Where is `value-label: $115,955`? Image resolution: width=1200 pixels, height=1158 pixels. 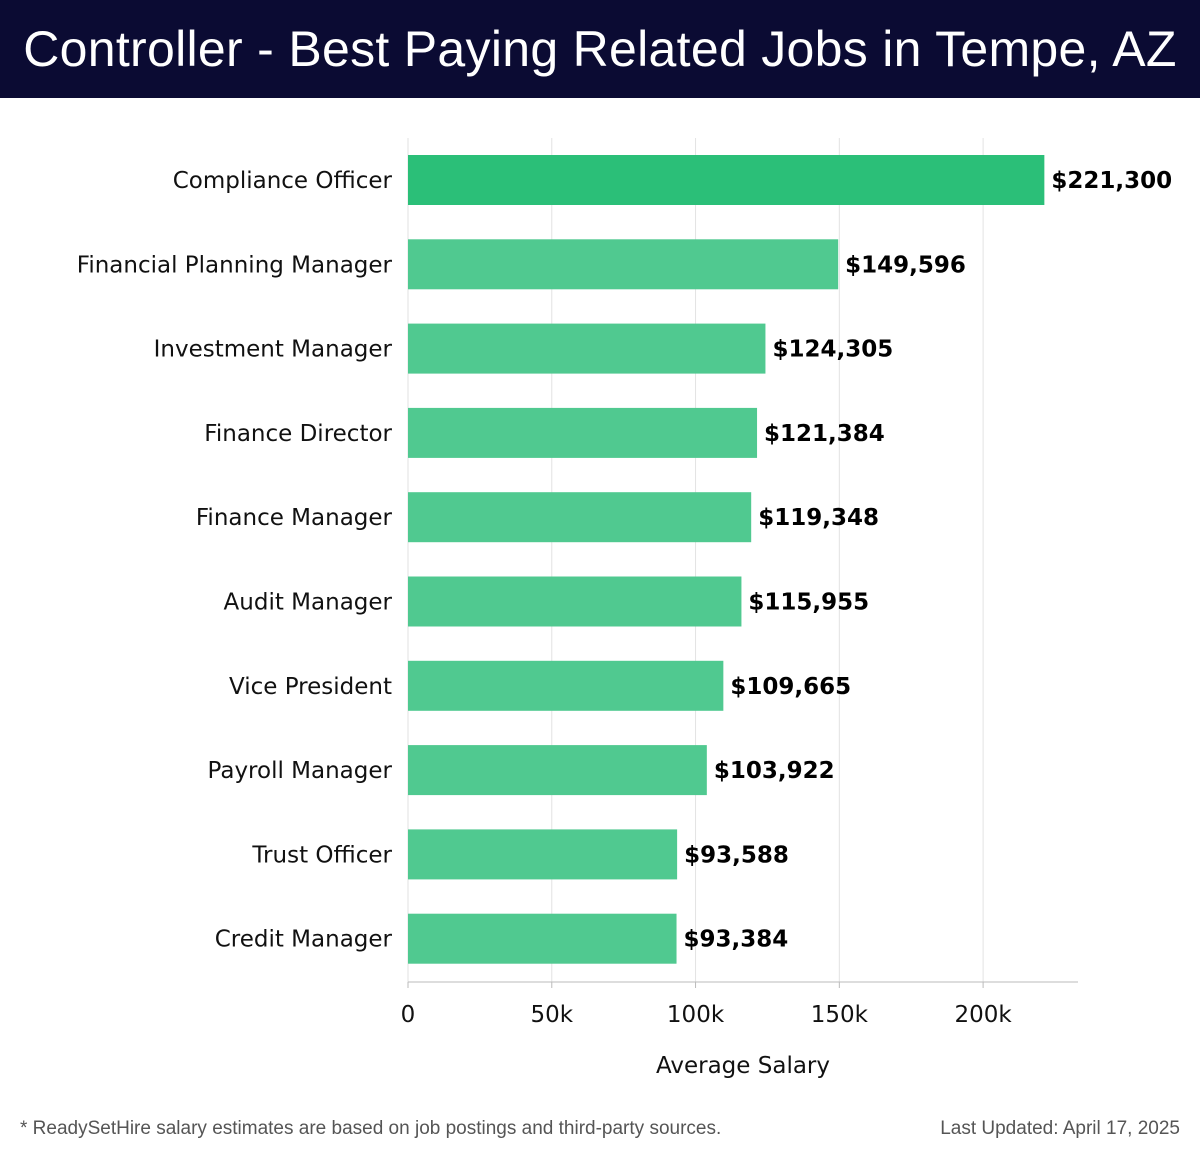
value-label: $115,955 is located at coordinates (808, 603).